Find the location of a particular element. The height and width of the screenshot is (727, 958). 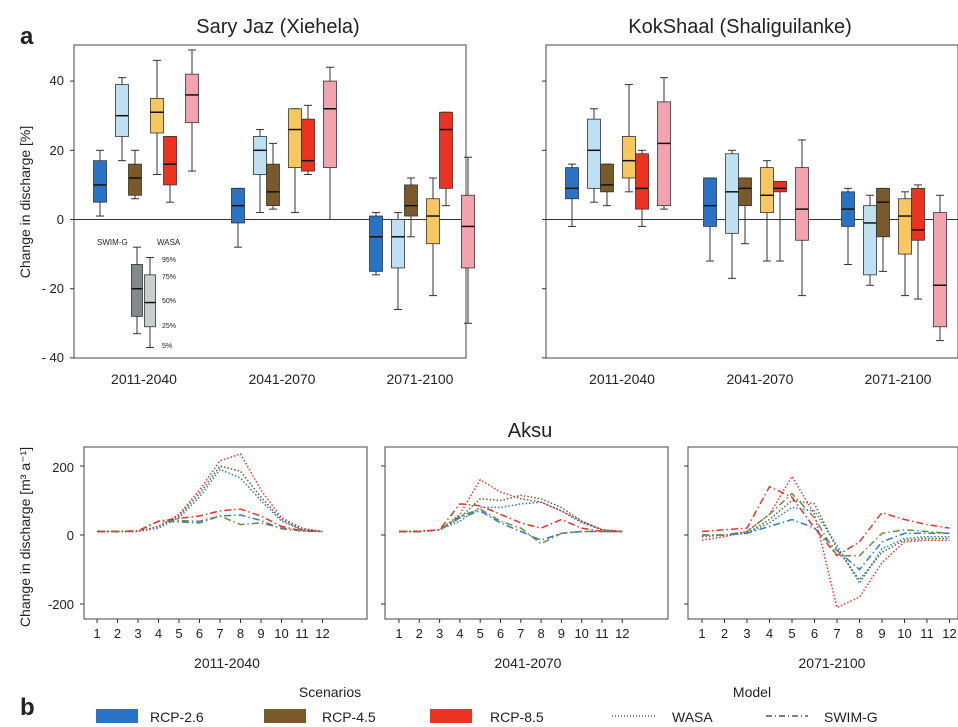

x-category-label: 2011-2040 is located at coordinates (622, 379).